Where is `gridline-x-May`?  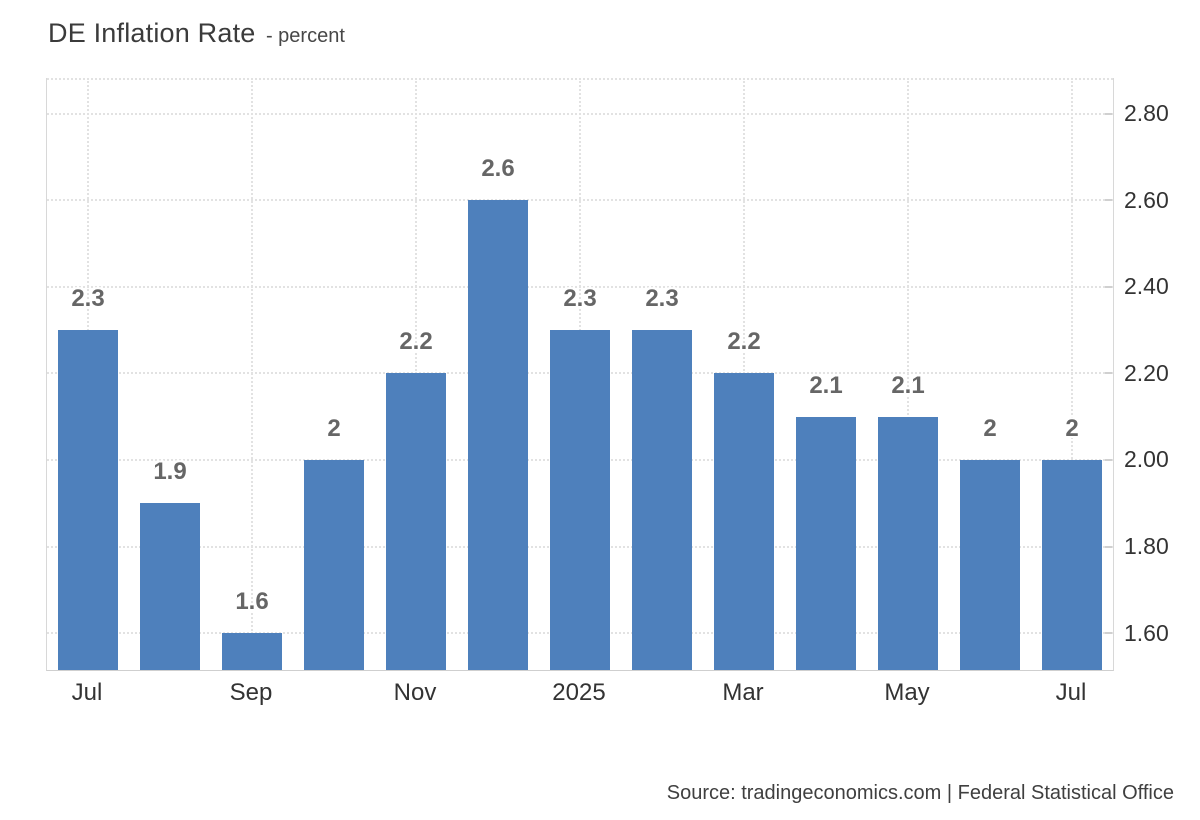 gridline-x-May is located at coordinates (908, 374).